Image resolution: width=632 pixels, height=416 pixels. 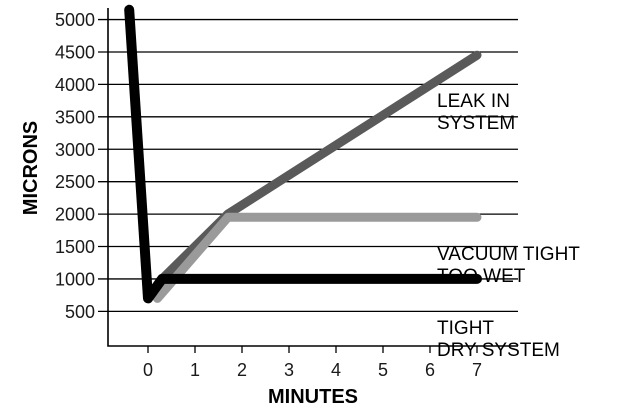 What do you see at coordinates (31, 168) in the screenshot?
I see `y-axis-title: MICRONS` at bounding box center [31, 168].